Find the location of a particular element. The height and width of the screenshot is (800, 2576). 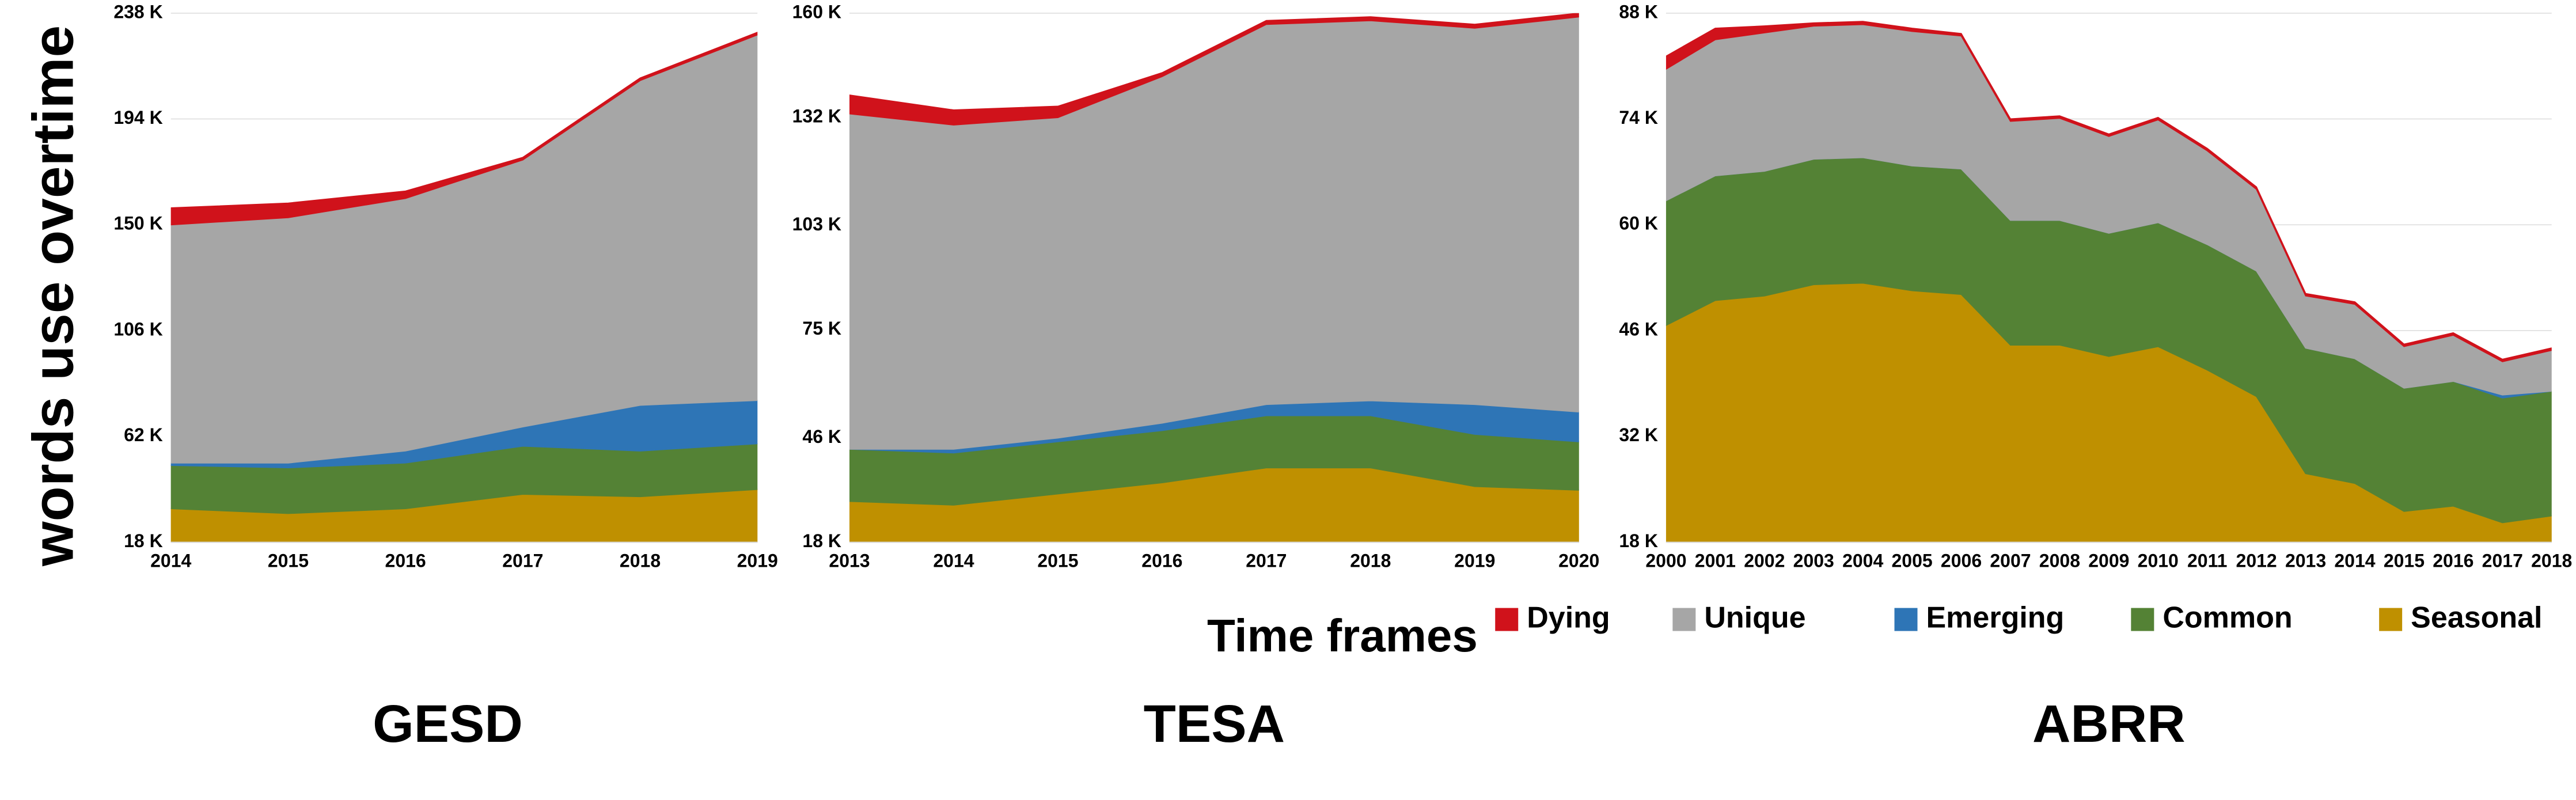

x-tick-label: 2012 is located at coordinates (2256, 560).